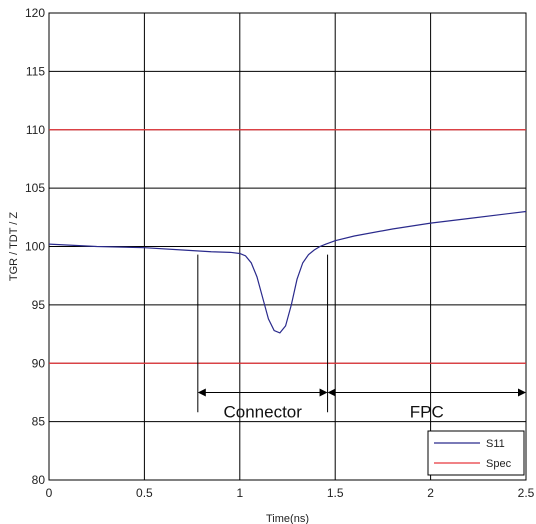 The image size is (536, 524). I want to click on legend-label: S11, so click(495, 444).